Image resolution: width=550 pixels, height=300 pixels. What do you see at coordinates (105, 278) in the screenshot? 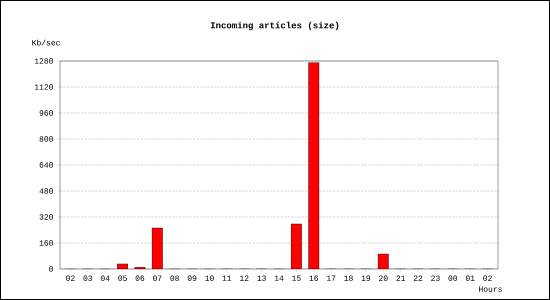
I see `x-tick-label: 04` at bounding box center [105, 278].